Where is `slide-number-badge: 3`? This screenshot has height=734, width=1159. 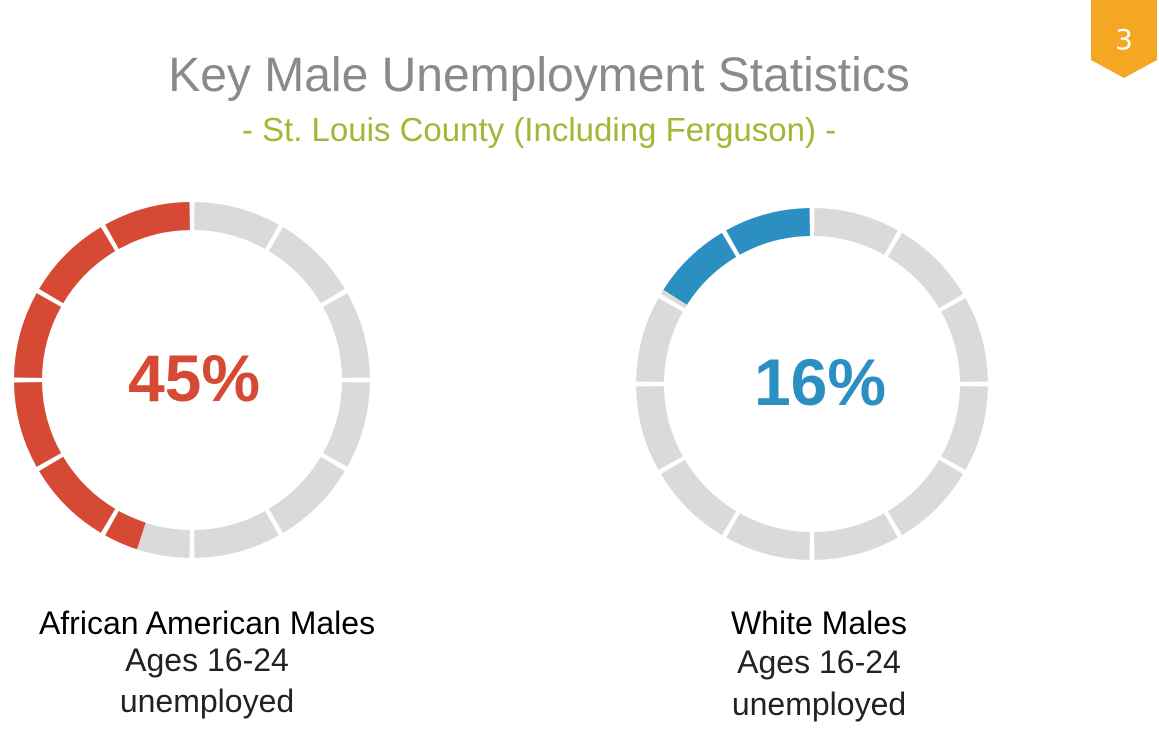 slide-number-badge: 3 is located at coordinates (1124, 39).